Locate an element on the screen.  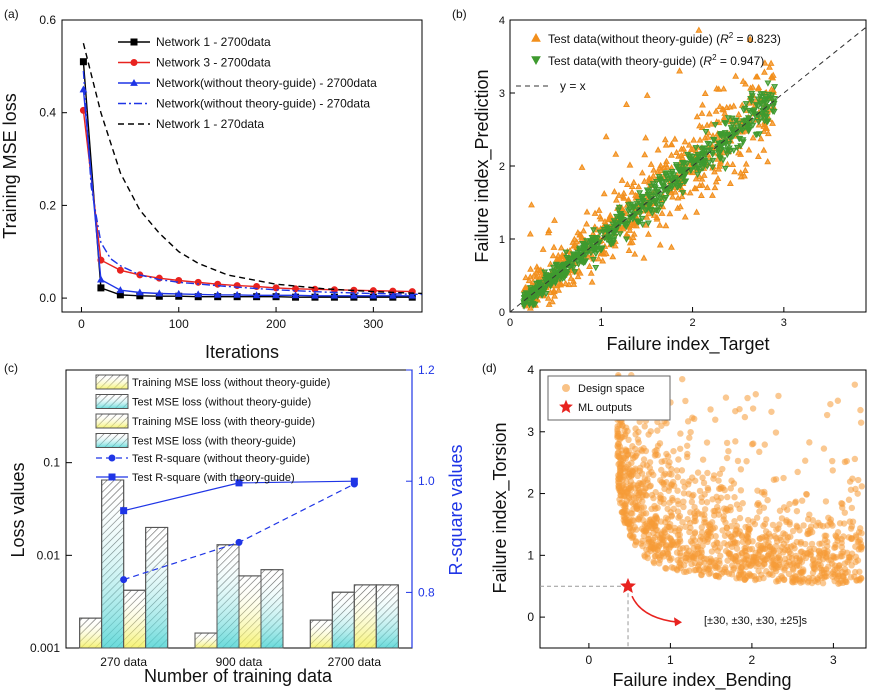
legend-text: = 0.947) is located at coordinates (741, 61).